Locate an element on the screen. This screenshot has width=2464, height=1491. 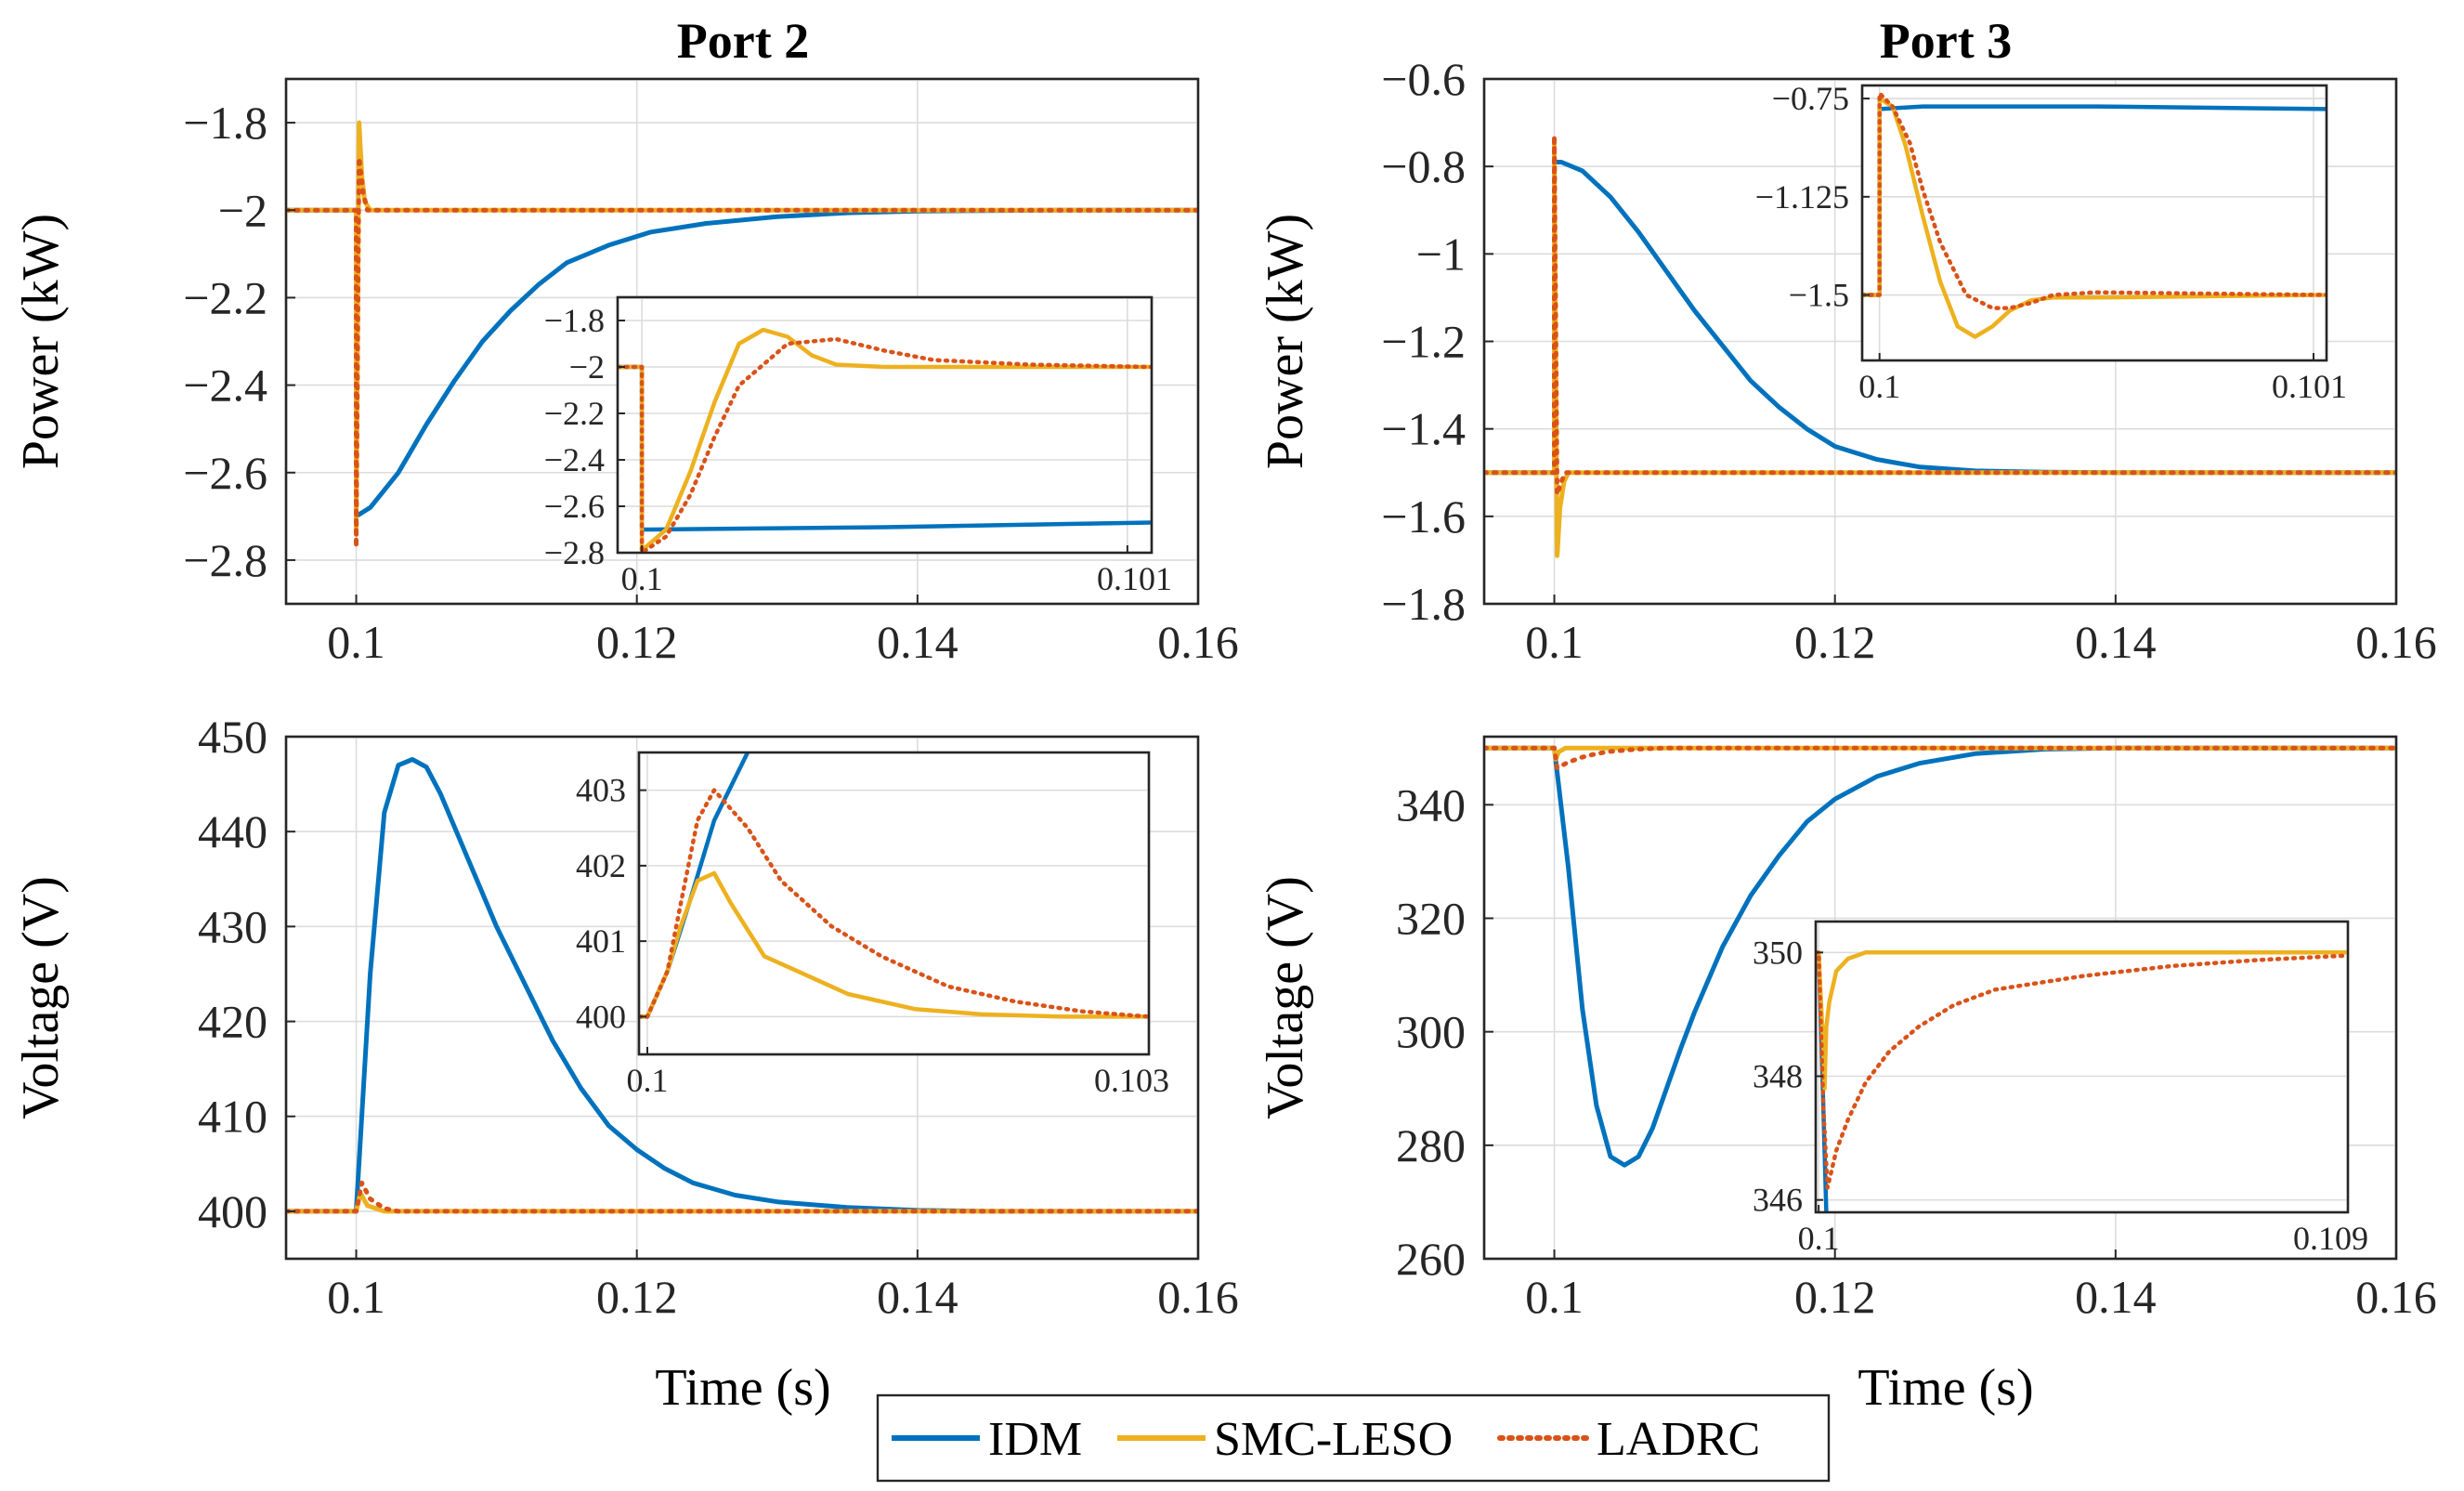
p3-power-ytick-label: −1.4 is located at coordinates (1423, 429).